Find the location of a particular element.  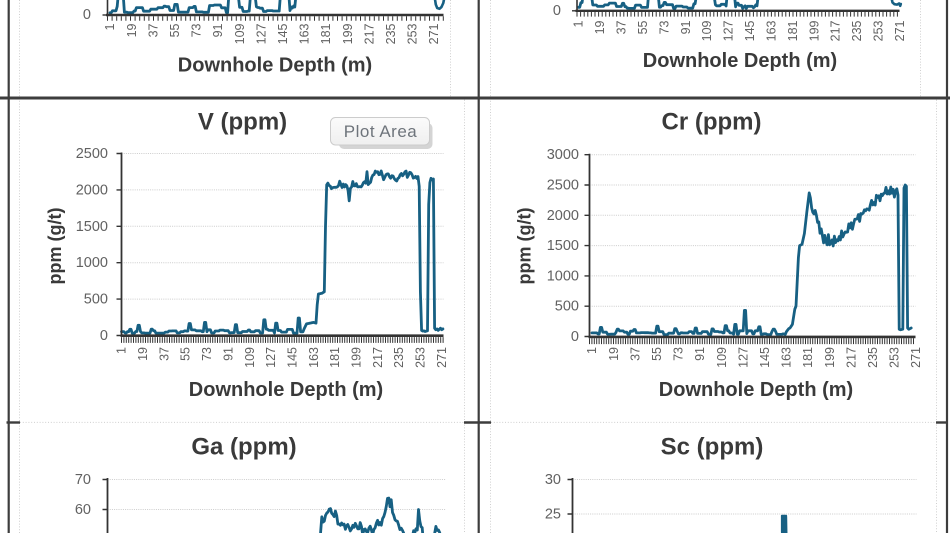

svg-text: Sc (ppm) is located at coordinates (712, 446).